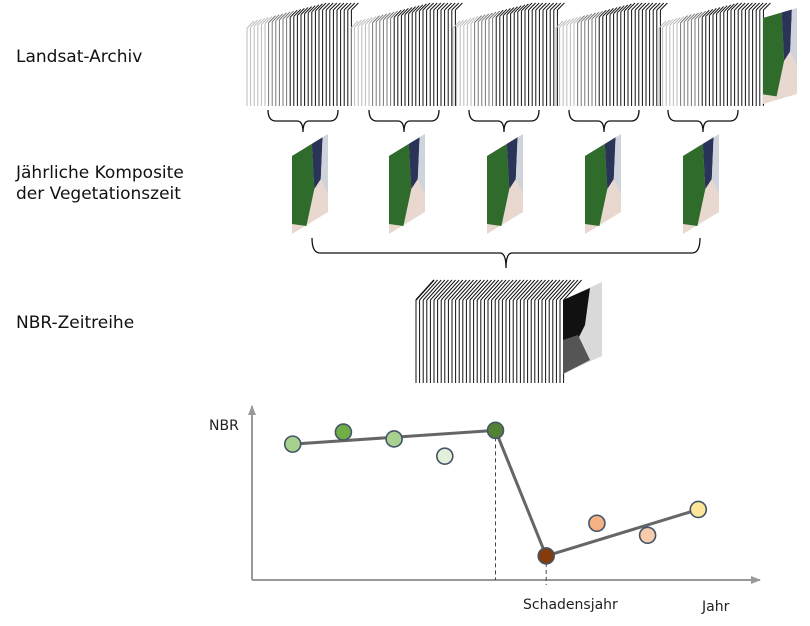  I want to click on composite-brace-path, so click(506, 253).